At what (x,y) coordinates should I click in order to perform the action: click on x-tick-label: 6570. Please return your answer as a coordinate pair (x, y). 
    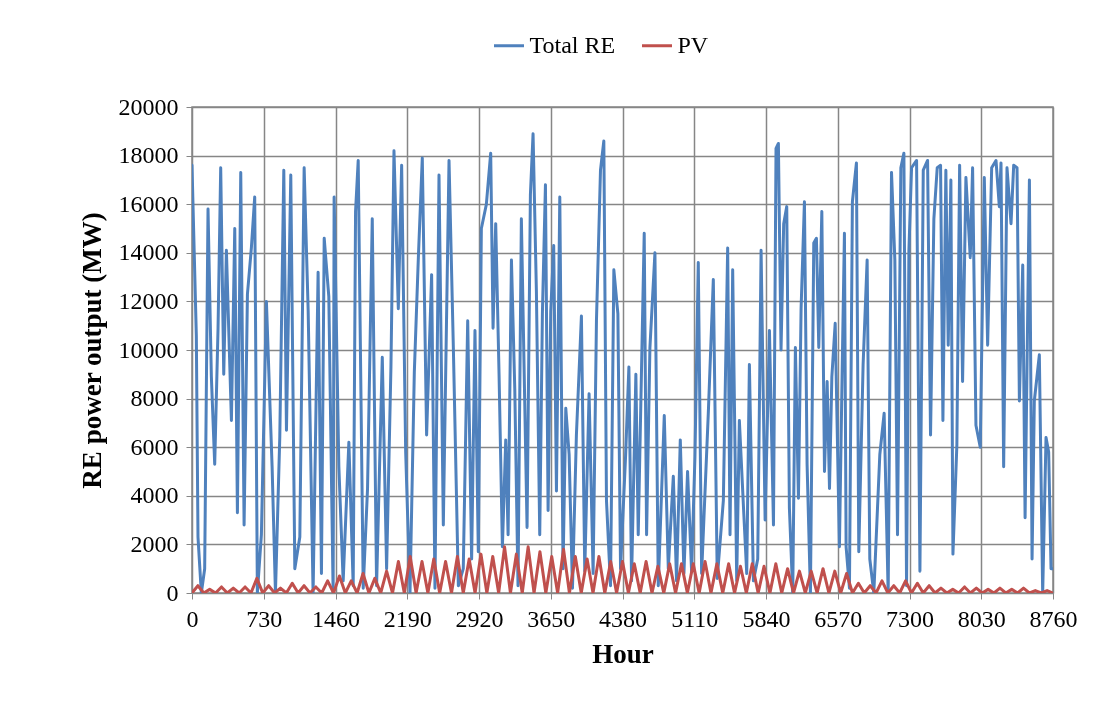
    Looking at the image, I should click on (838, 618).